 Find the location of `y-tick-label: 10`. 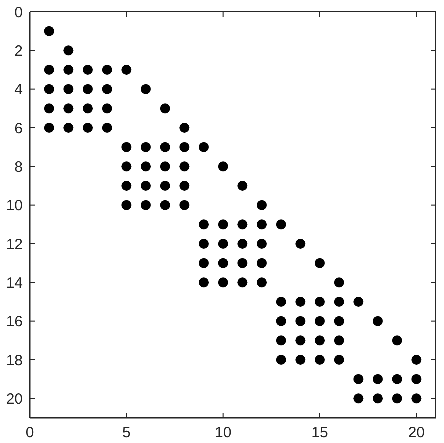

y-tick-label: 10 is located at coordinates (14, 206).